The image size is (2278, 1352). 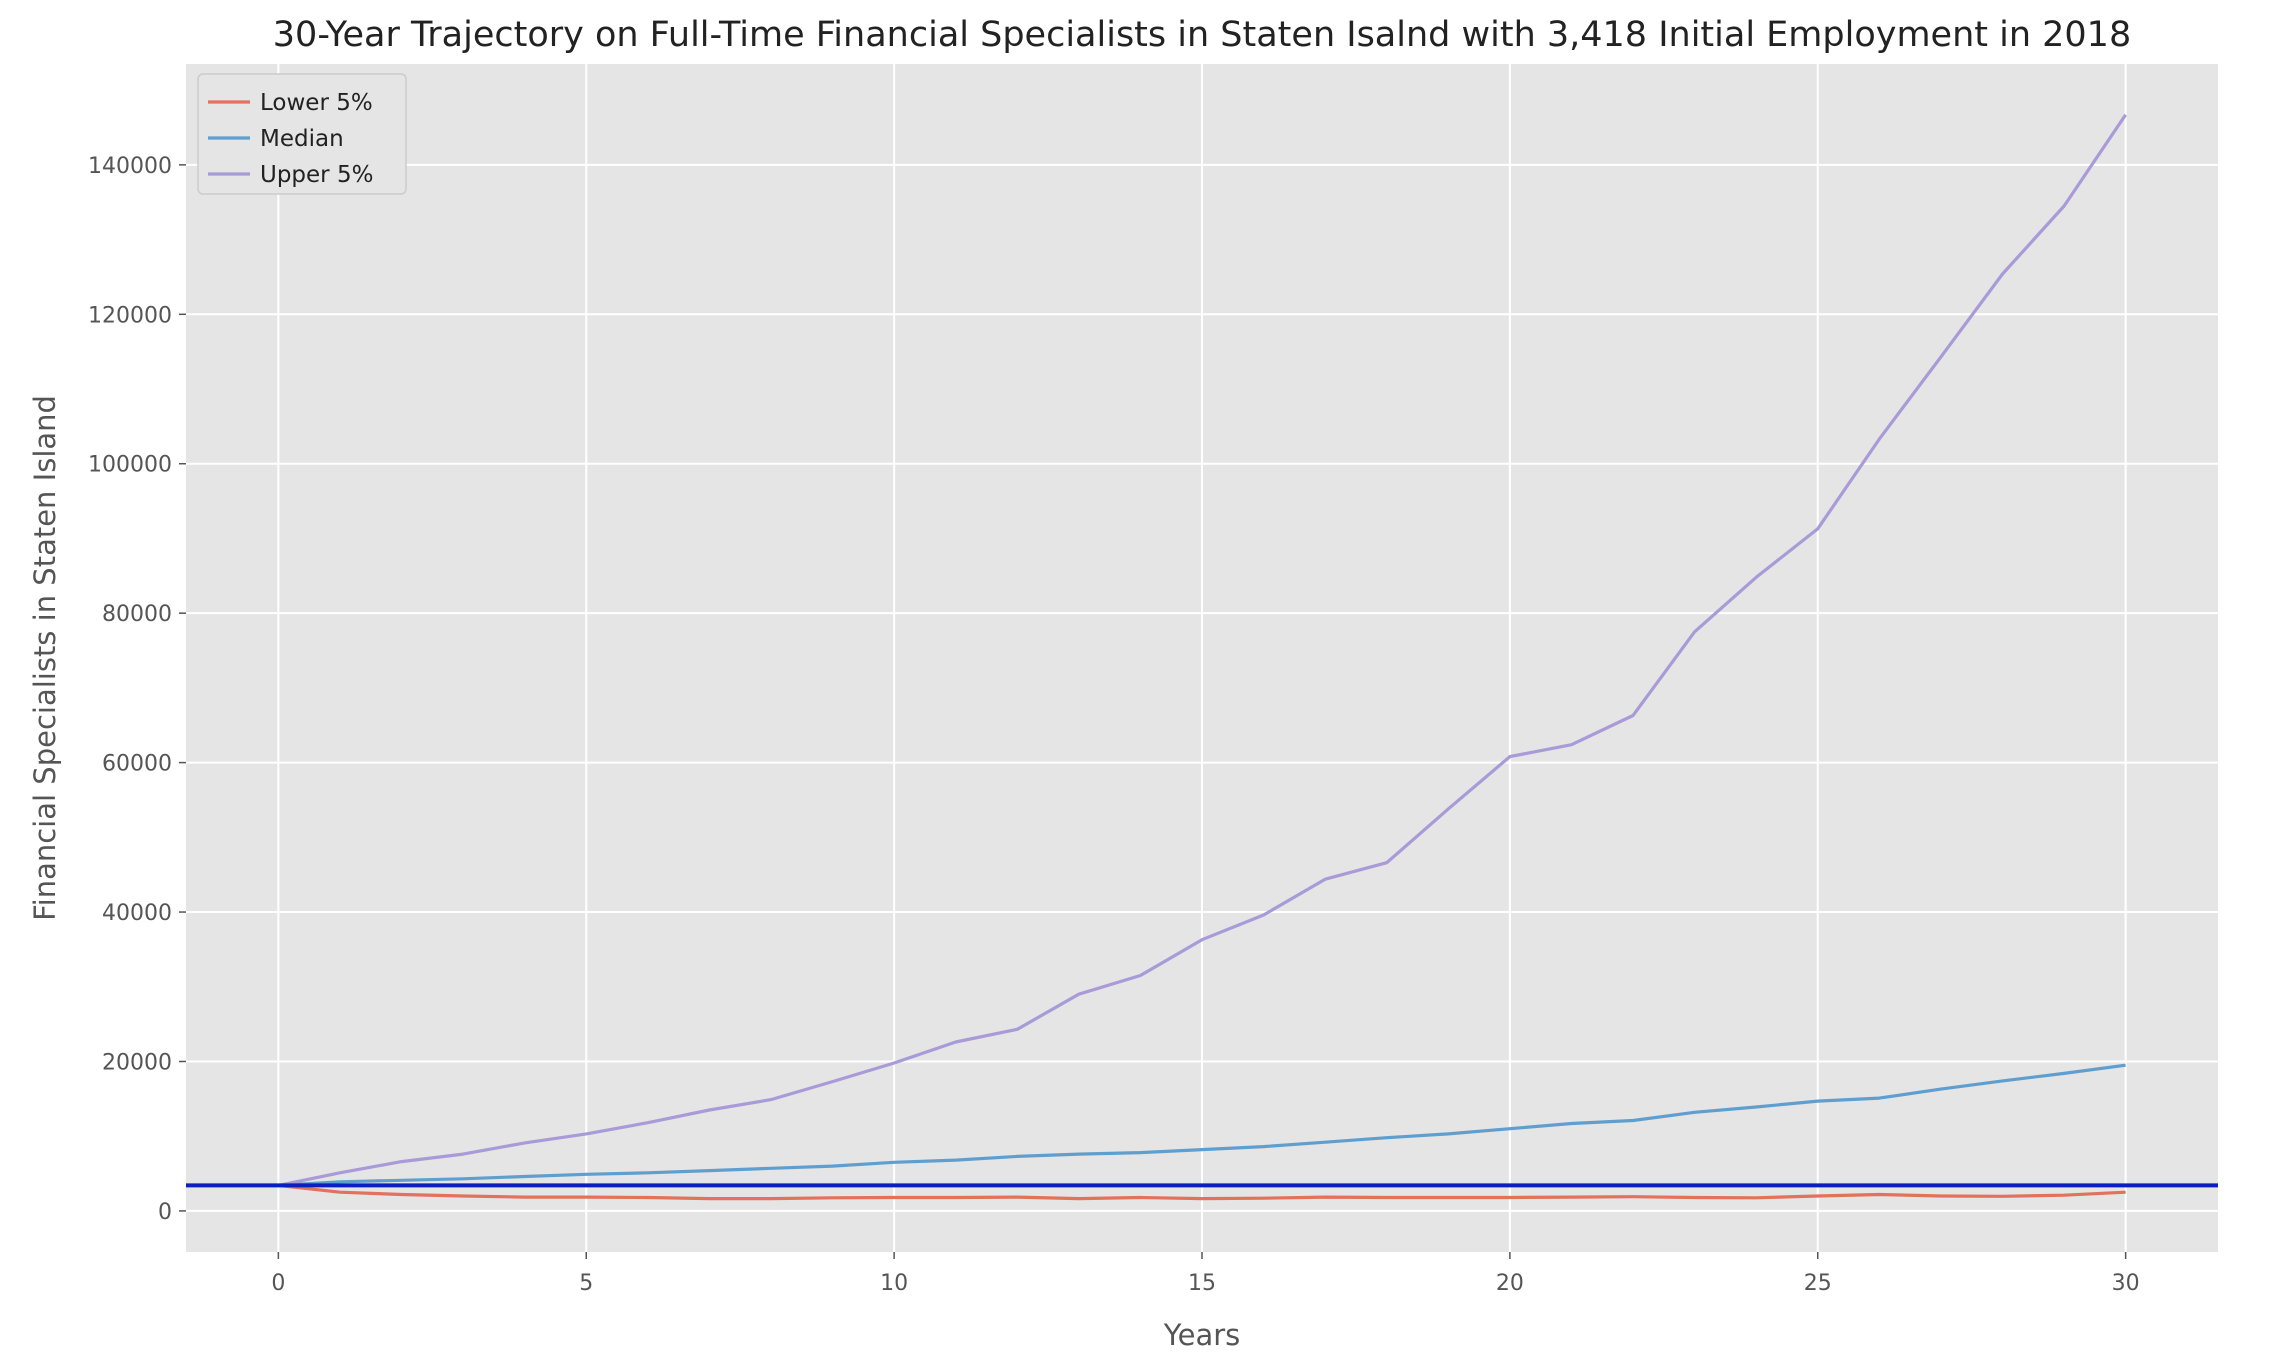 I want to click on x-tick-label: 25, so click(x=1818, y=1283).